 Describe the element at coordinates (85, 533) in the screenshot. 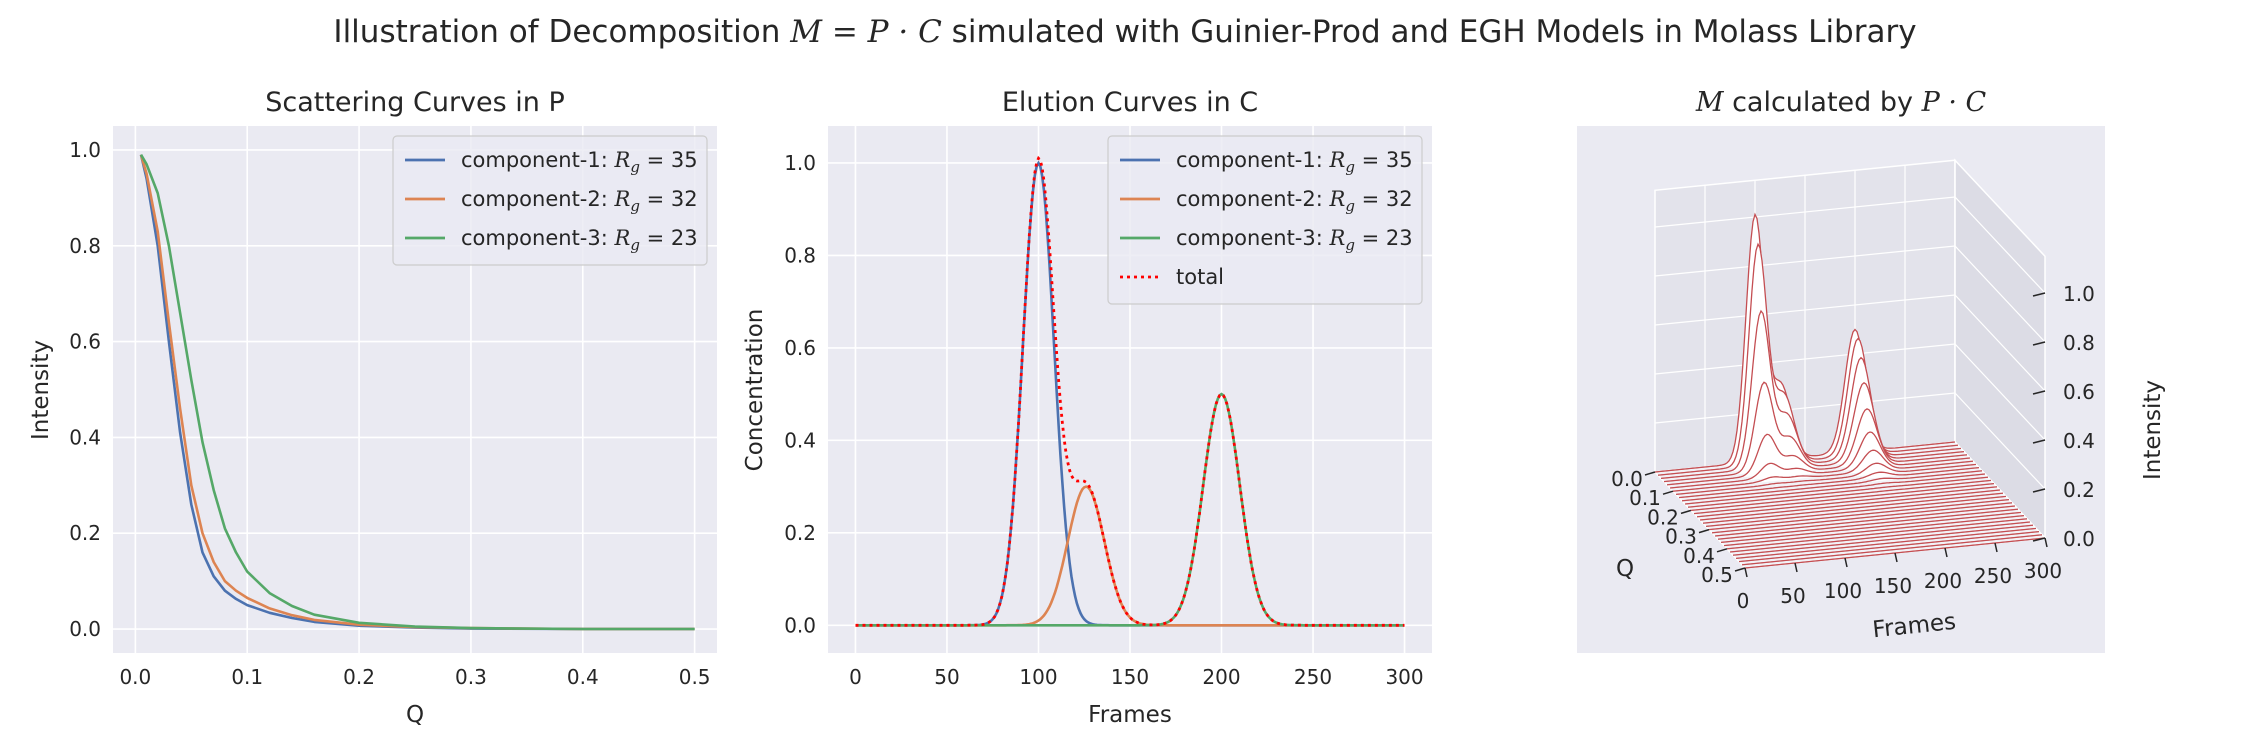

I see `scattering-ytick-label: 0.2` at that location.